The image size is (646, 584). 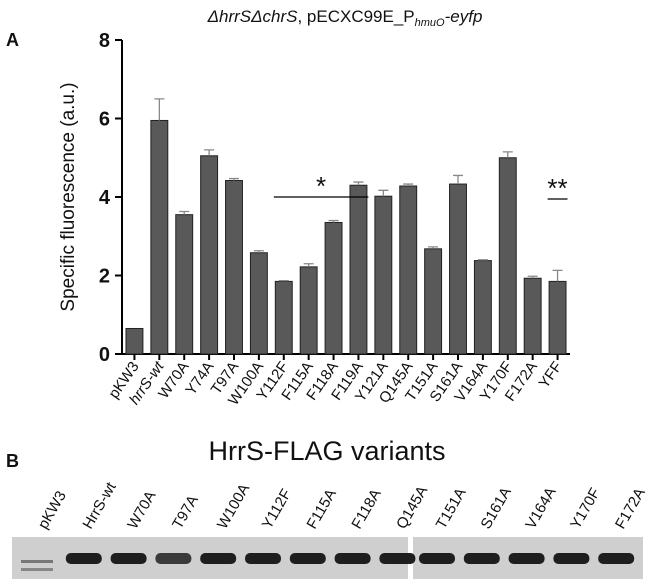 I want to click on lane-label: W100A, so click(x=233, y=506).